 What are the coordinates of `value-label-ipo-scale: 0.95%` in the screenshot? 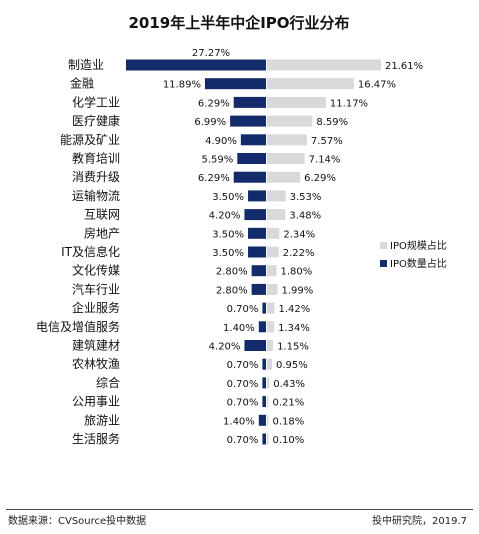 It's located at (292, 365).